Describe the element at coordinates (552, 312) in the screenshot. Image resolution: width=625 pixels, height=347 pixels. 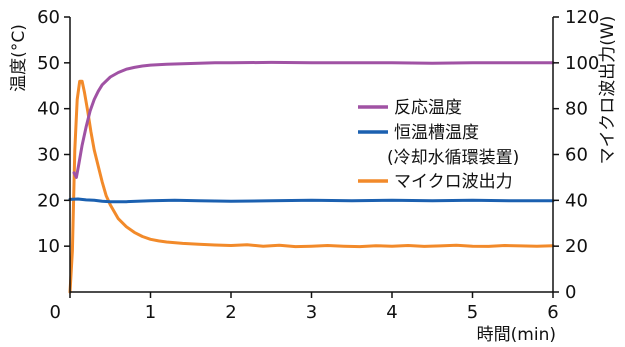
I see `x-tick-label: 6` at that location.